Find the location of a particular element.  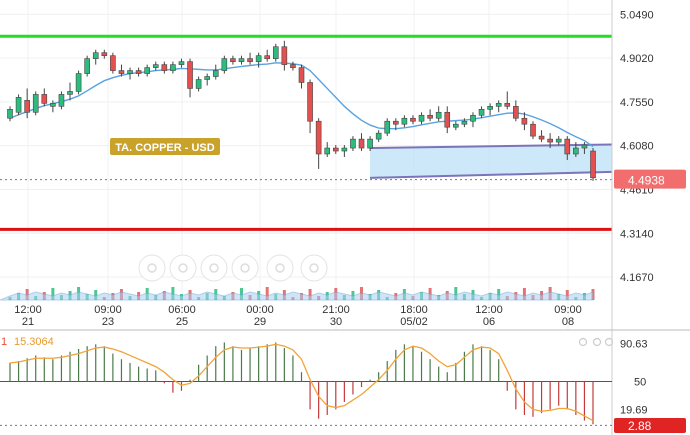

time-tick-label: 09:00 is located at coordinates (108, 310).